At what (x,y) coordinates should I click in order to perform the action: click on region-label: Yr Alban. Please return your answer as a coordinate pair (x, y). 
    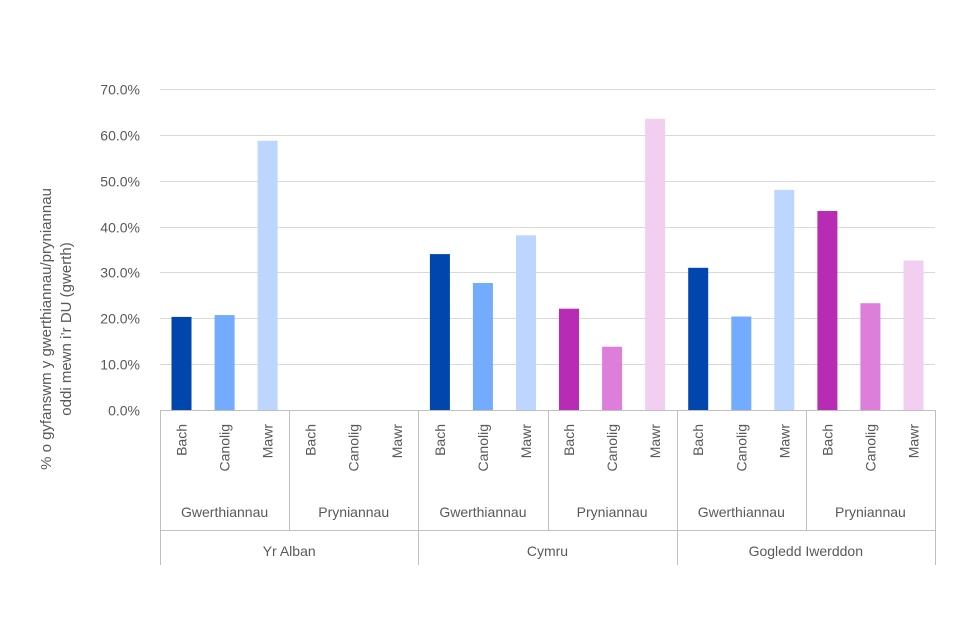
    Looking at the image, I should click on (289, 551).